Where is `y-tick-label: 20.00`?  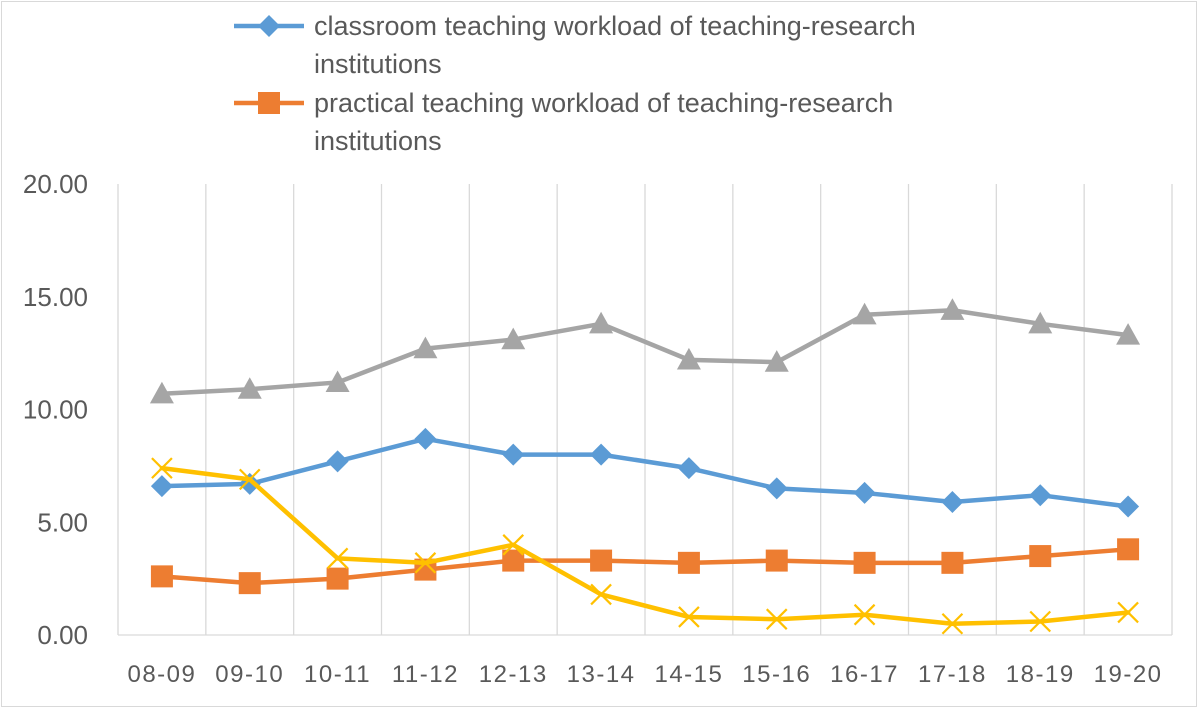 y-tick-label: 20.00 is located at coordinates (55, 184).